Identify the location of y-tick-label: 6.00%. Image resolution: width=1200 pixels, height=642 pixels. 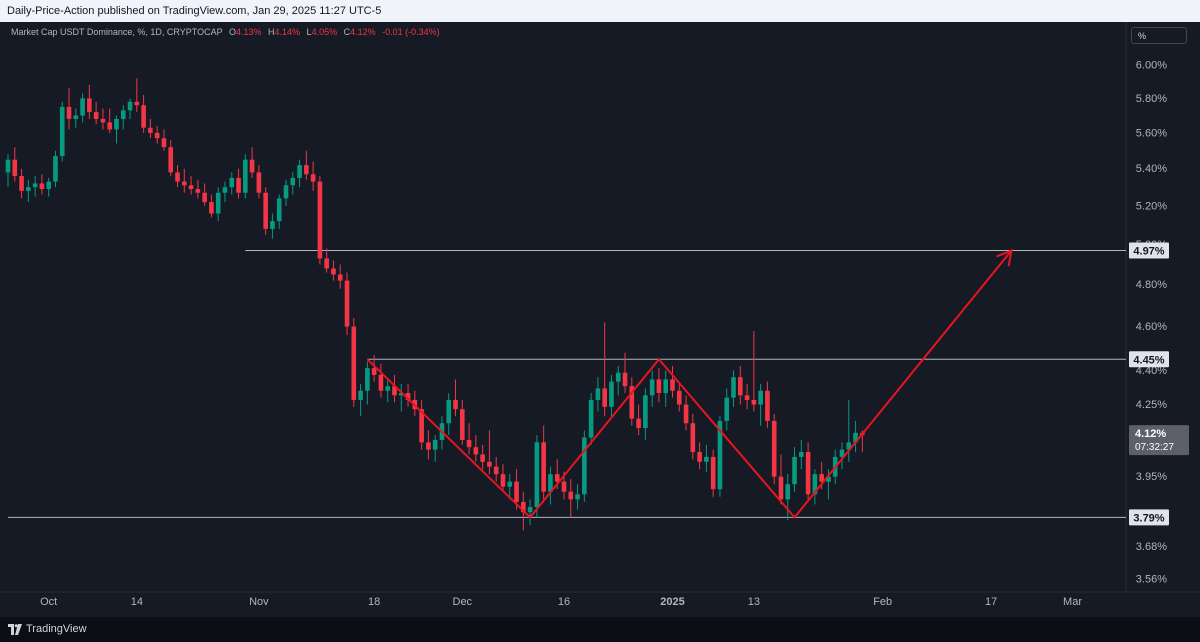
(1151, 66).